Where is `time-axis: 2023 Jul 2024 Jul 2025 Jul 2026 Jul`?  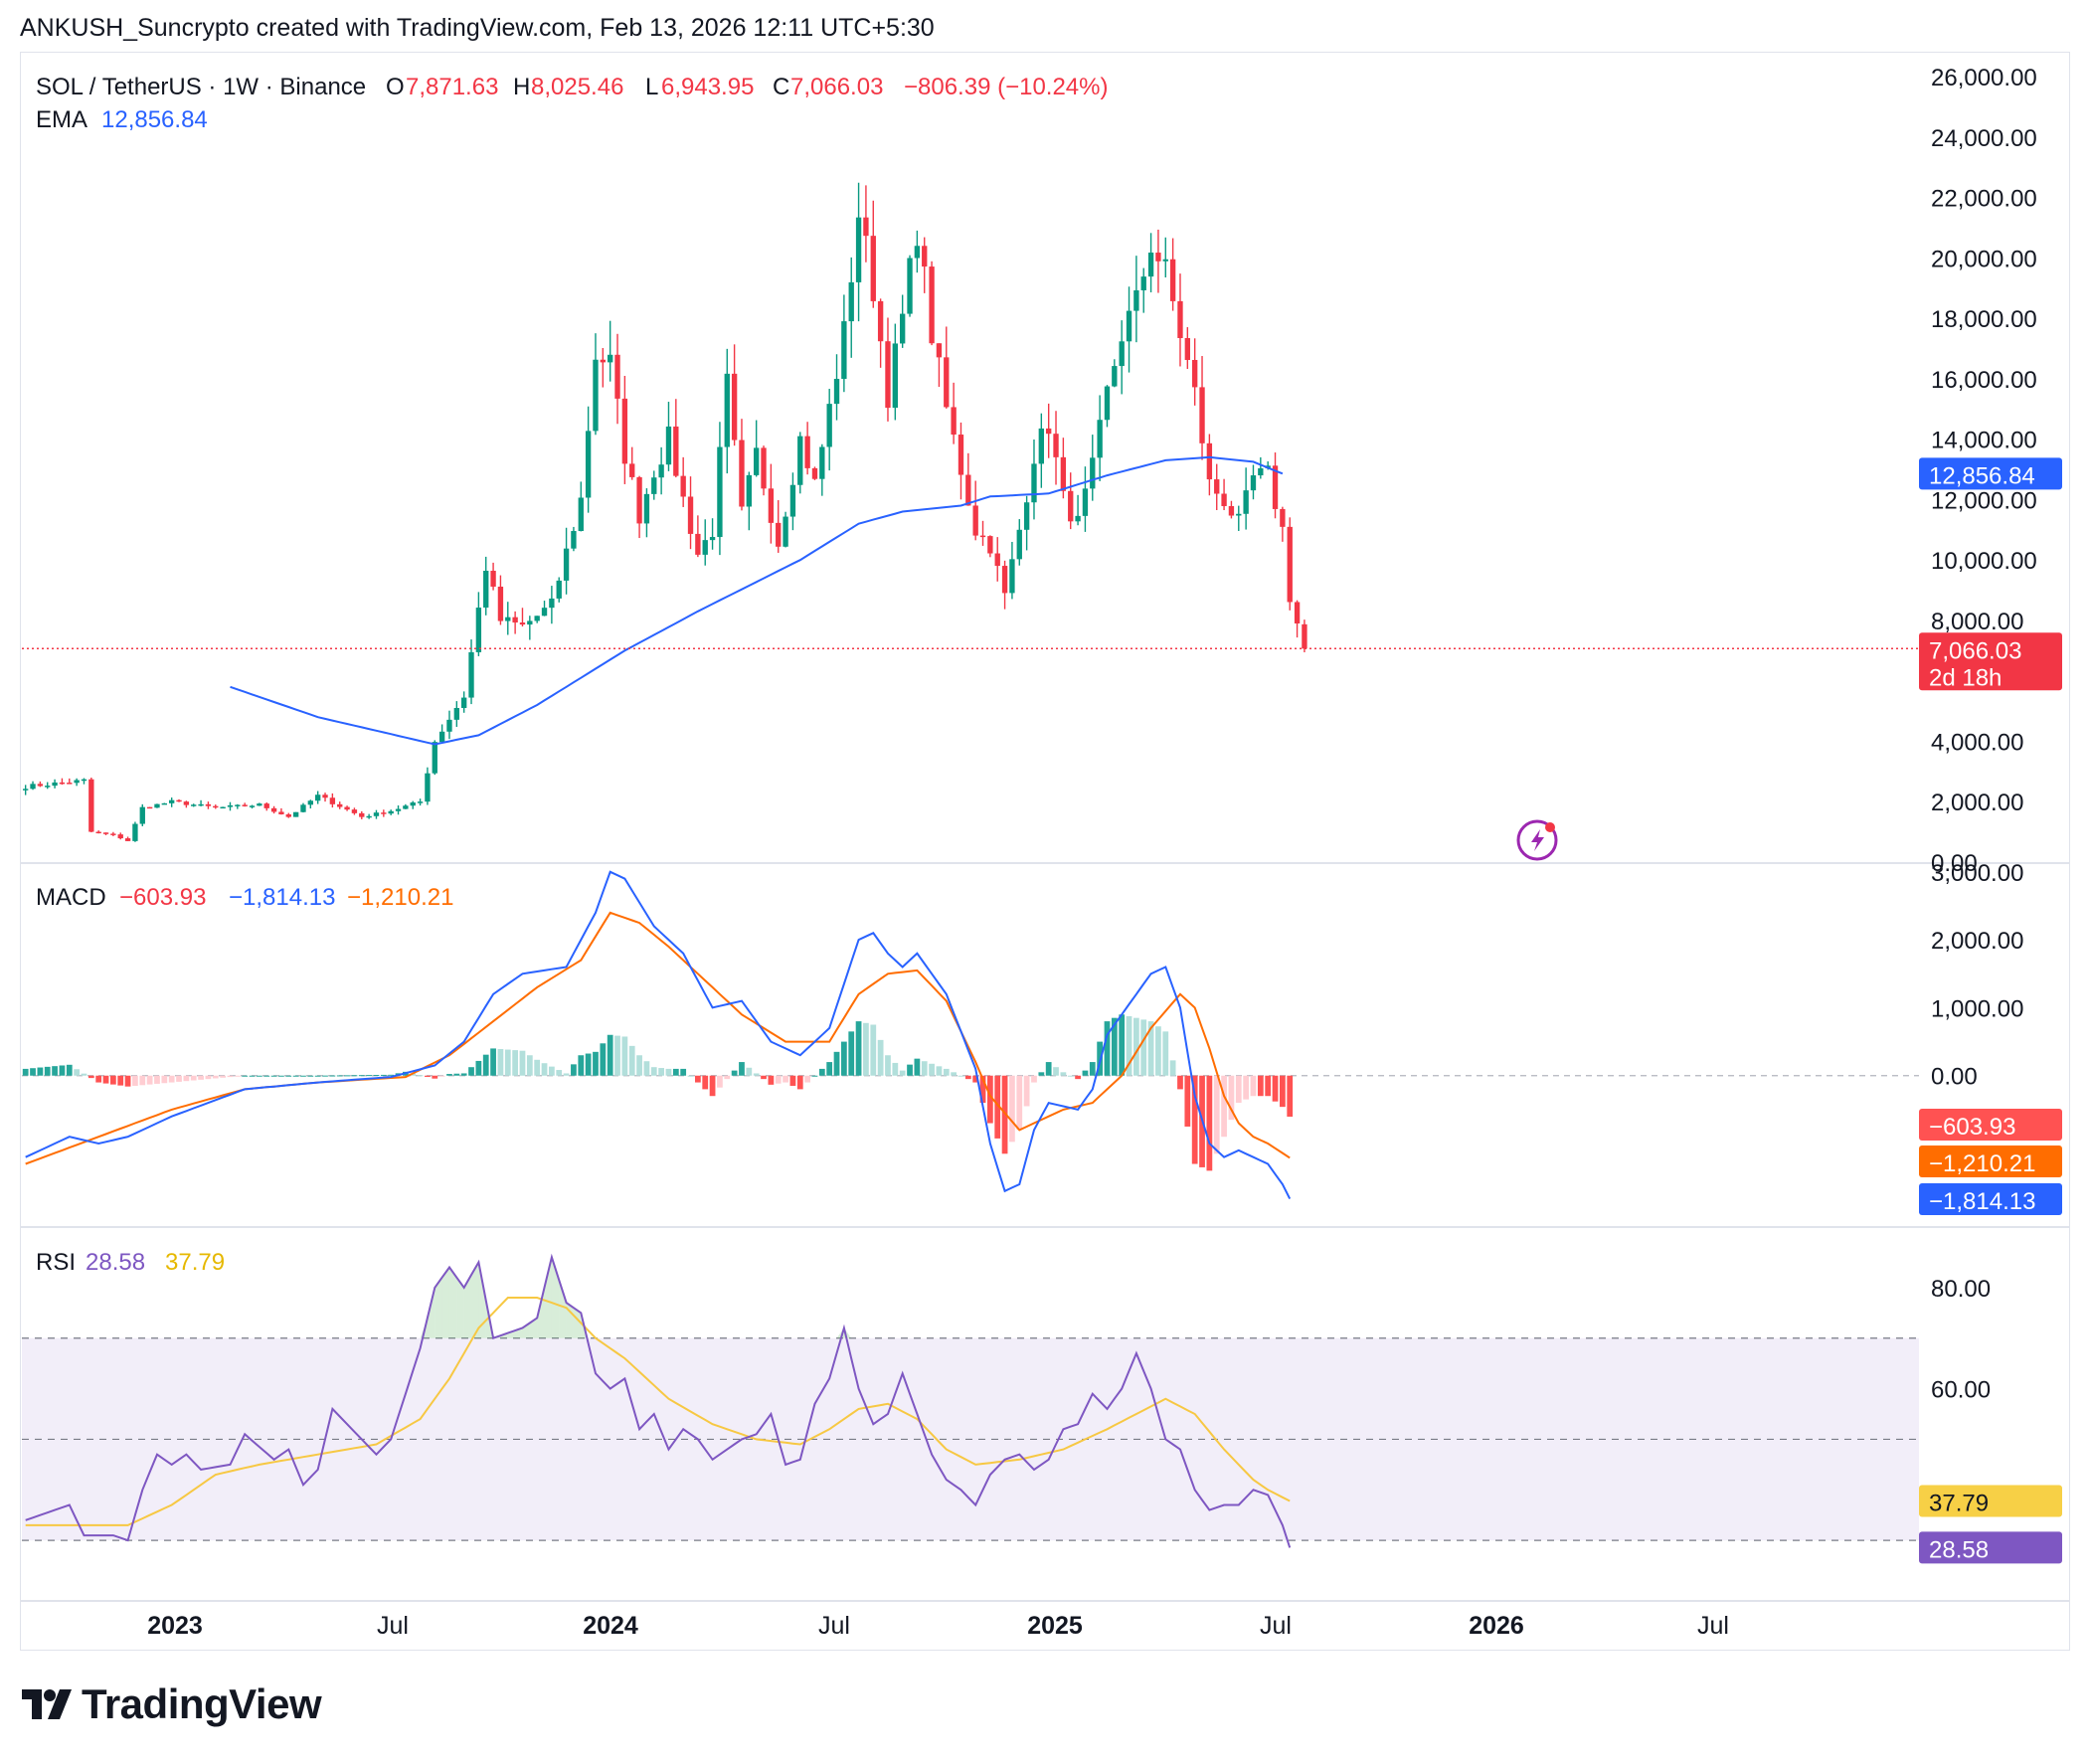 time-axis: 2023 Jul 2024 Jul 2025 Jul 2026 Jul is located at coordinates (938, 1626).